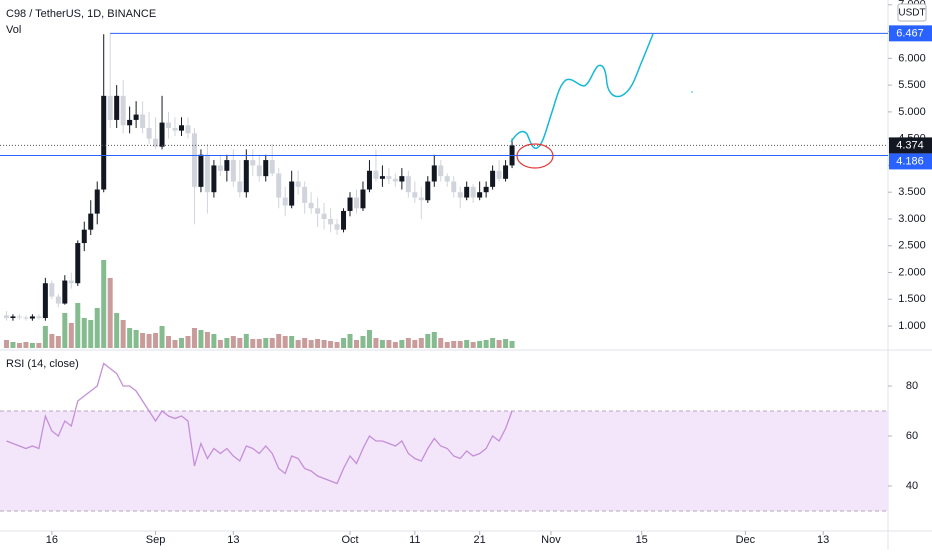  Describe the element at coordinates (13, 30) in the screenshot. I see `volume-label: Vol` at that location.